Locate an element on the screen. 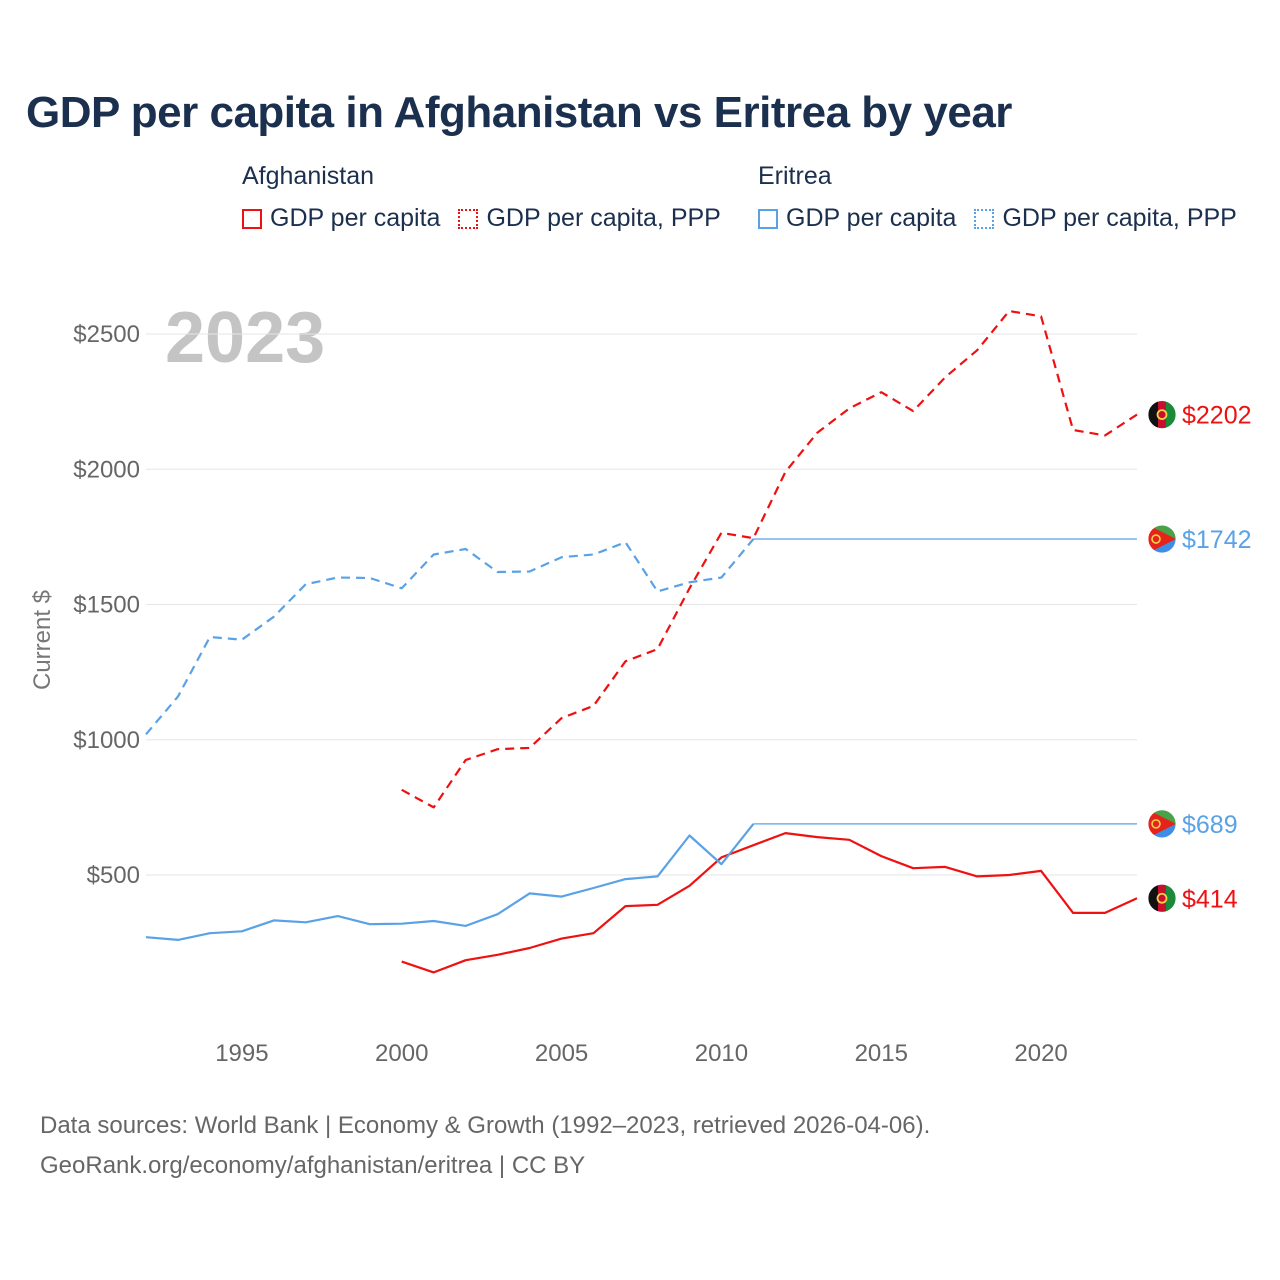 This screenshot has height=1280, width=1280. end-value-label: $2202 is located at coordinates (1217, 416).